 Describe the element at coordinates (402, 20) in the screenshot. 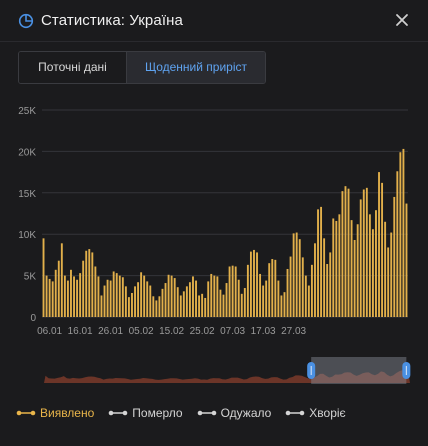

I see `close-icon` at that location.